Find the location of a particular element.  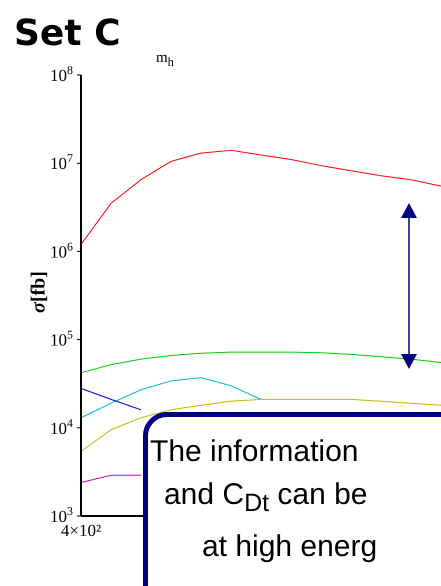

chart-title: Set C is located at coordinates (67, 34).